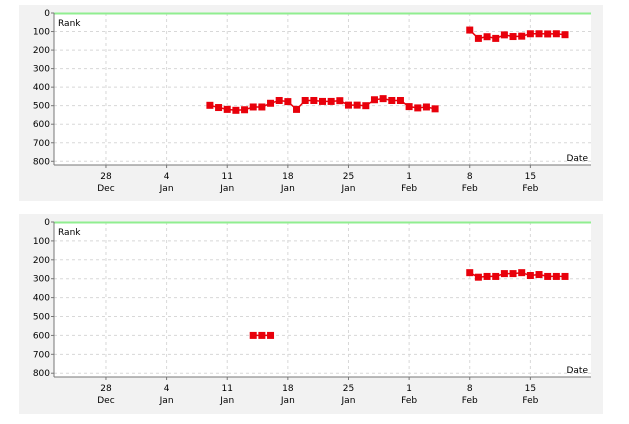 The image size is (629, 424). What do you see at coordinates (47, 14) in the screenshot?
I see `y-tick-label: 0` at bounding box center [47, 14].